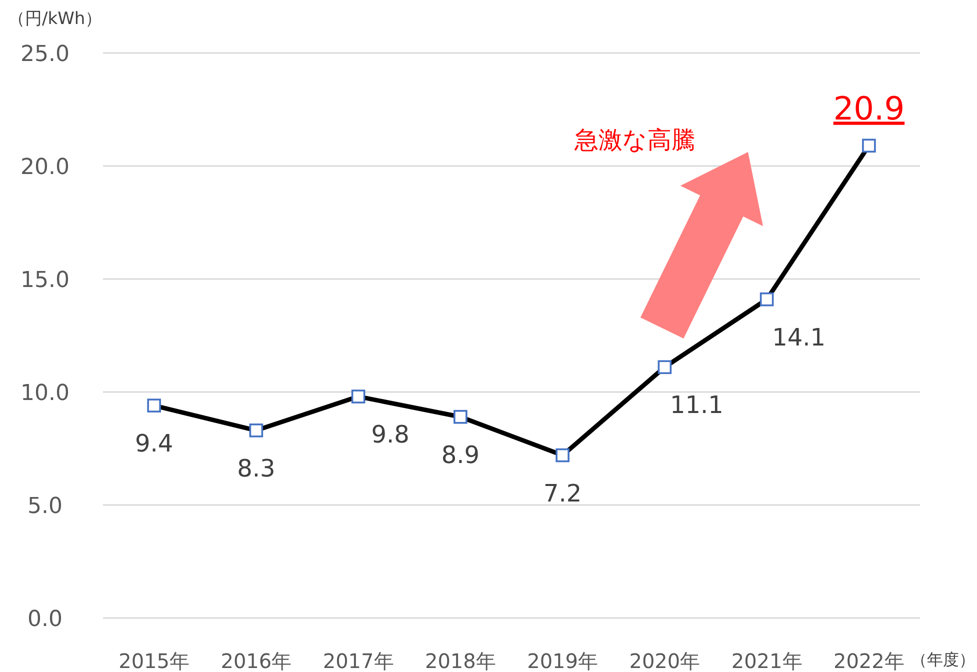 The image size is (977, 672). I want to click on data-label: 7.2, so click(562, 493).